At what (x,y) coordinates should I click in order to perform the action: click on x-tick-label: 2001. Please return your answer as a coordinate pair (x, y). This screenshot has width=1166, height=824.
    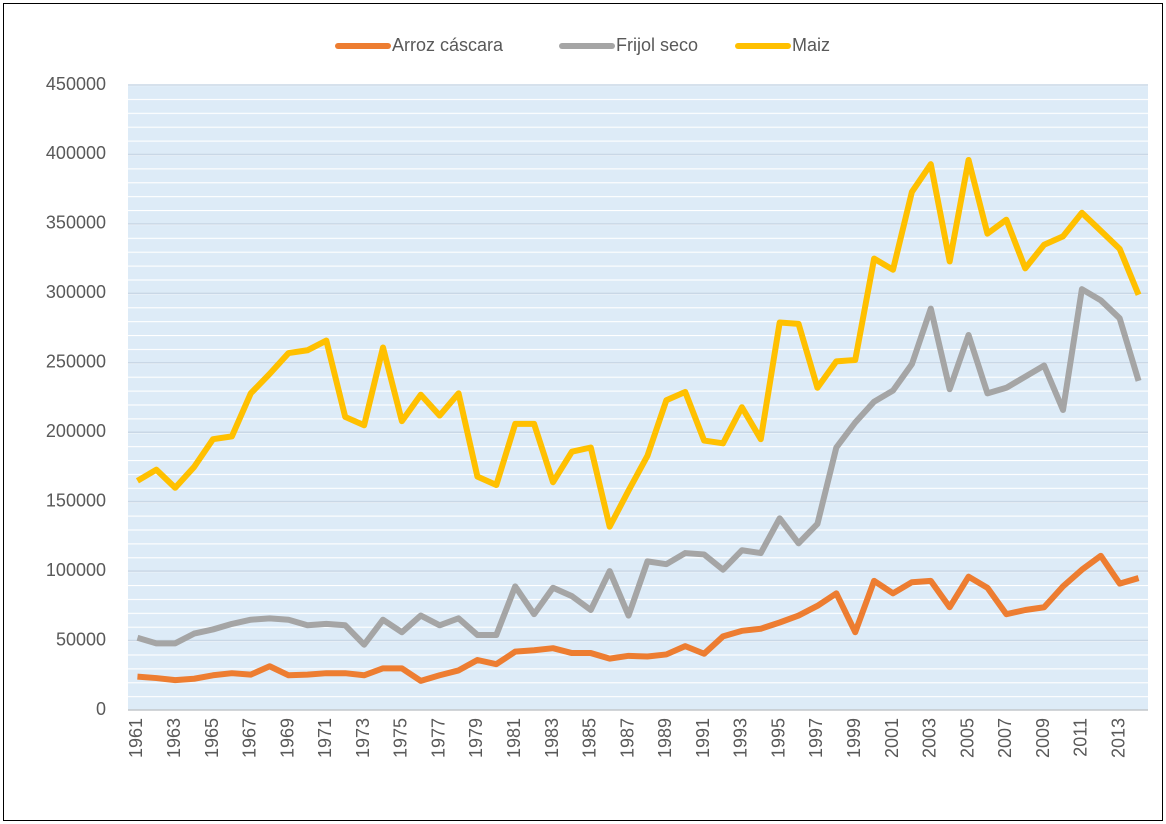
    Looking at the image, I should click on (892, 738).